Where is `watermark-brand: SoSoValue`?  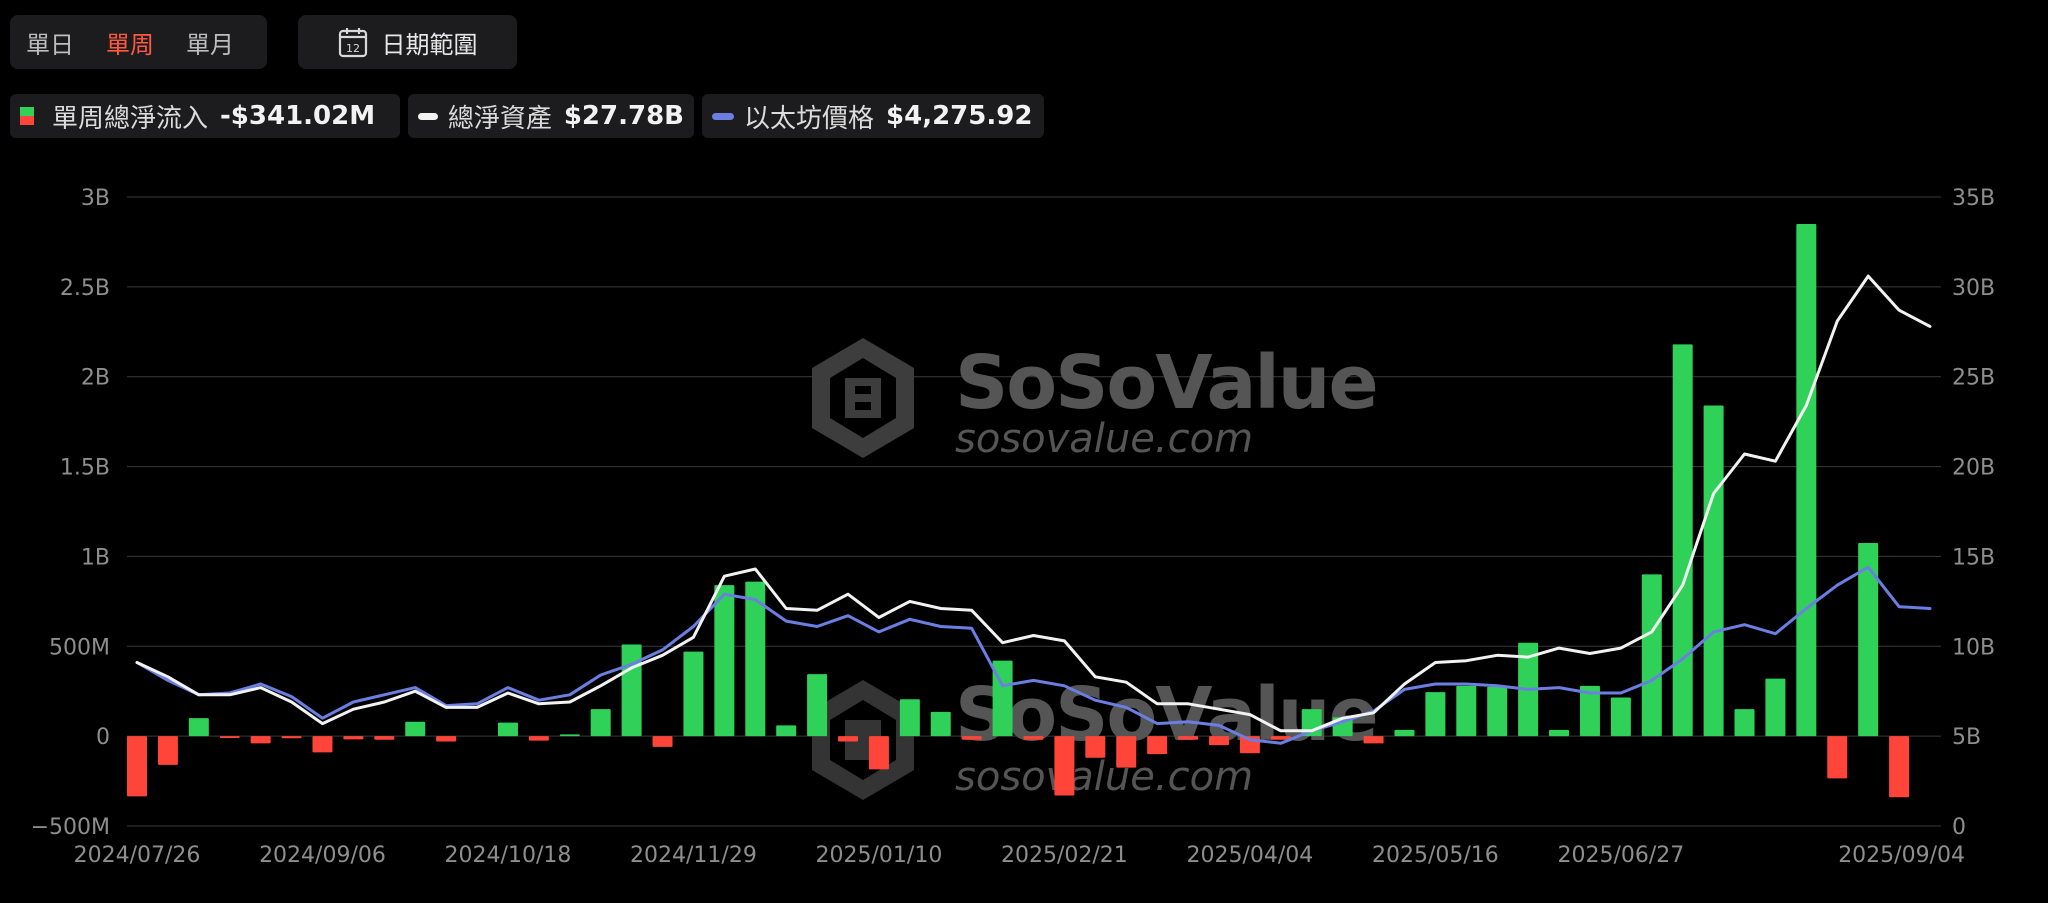 watermark-brand: SoSoValue is located at coordinates (1166, 383).